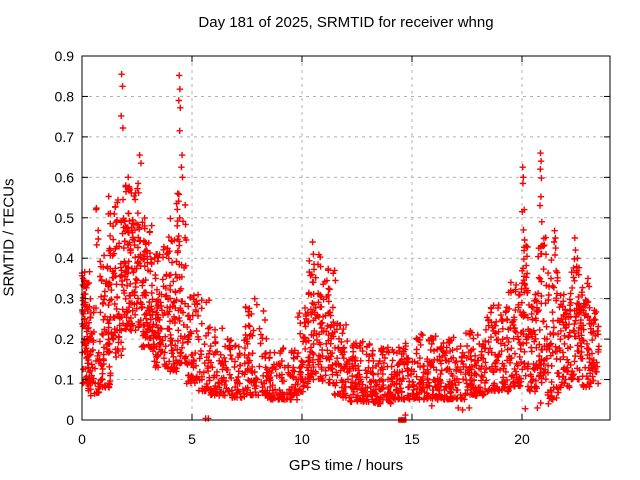  What do you see at coordinates (192, 439) in the screenshot?
I see `x-tick-label: 5` at bounding box center [192, 439].